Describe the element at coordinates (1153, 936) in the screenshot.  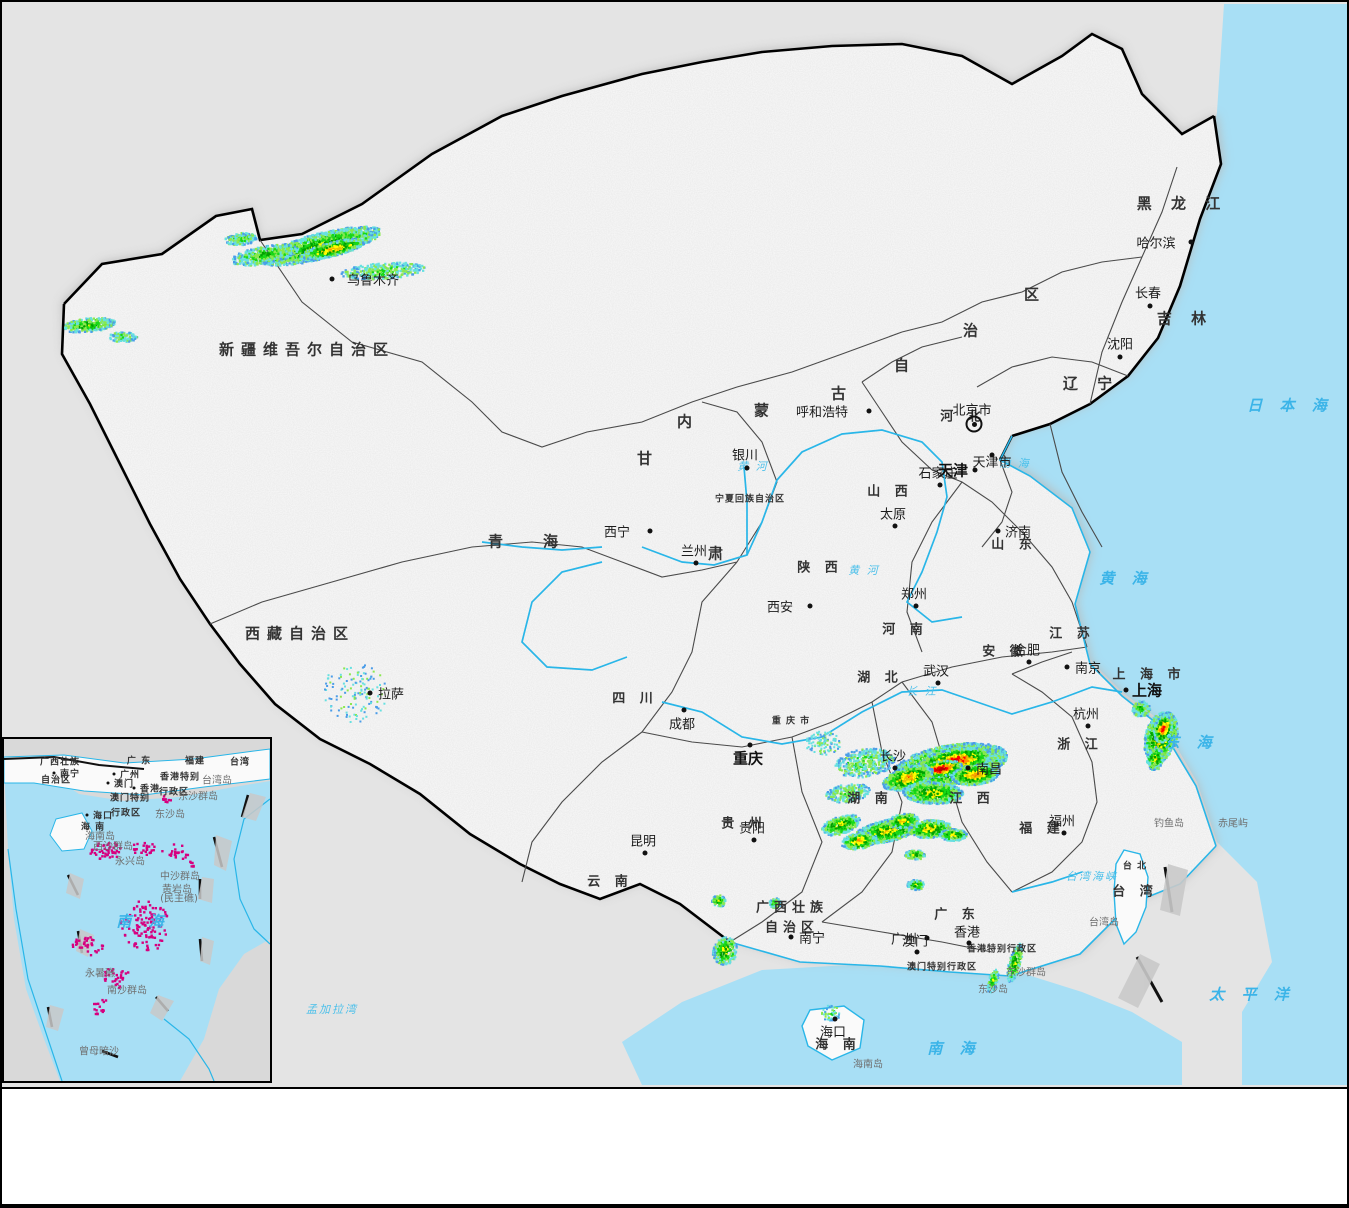
I see `boundary-segment-shadows` at that location.